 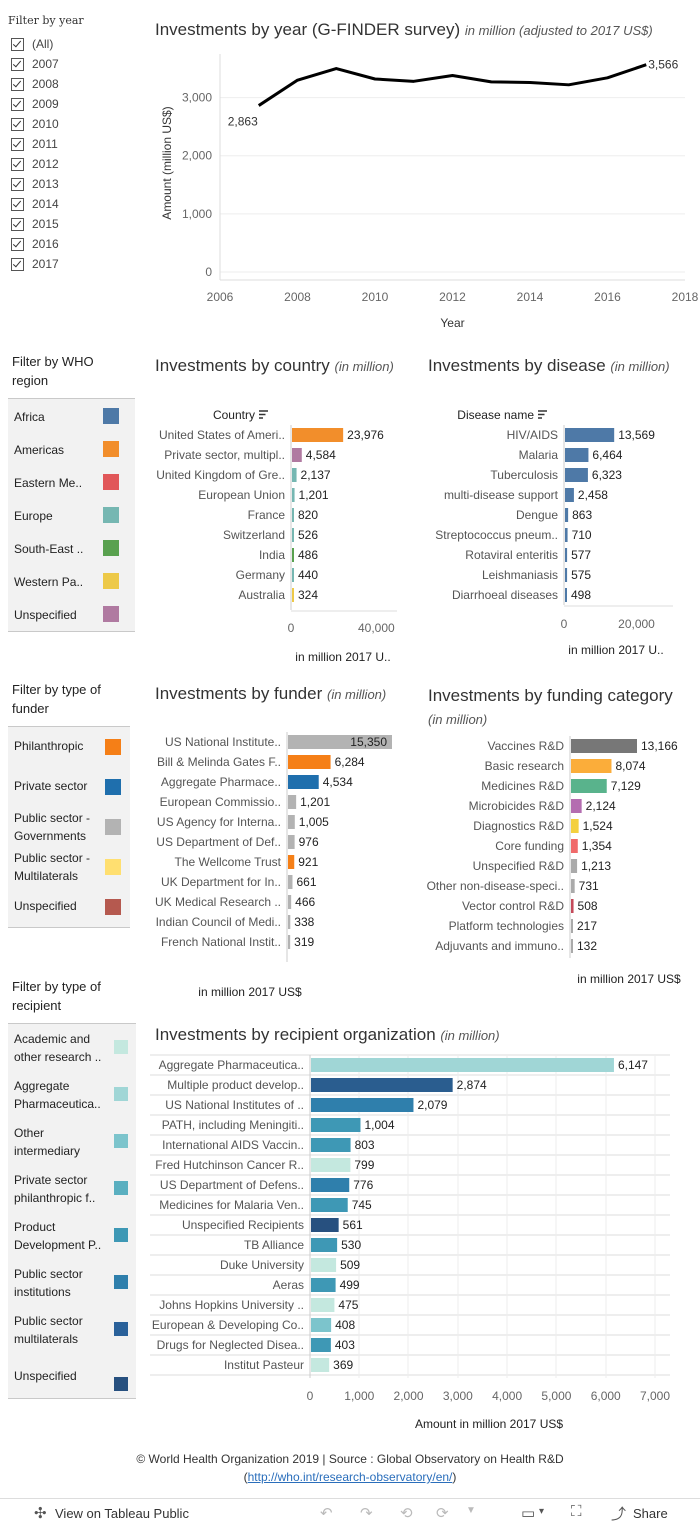 I want to click on category-category-label: Other non-disease-speci.., so click(x=495, y=886).